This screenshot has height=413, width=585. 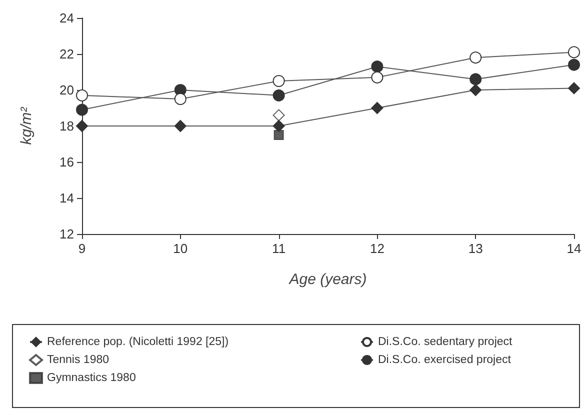 I want to click on x-tick-label: 11, so click(x=279, y=248).